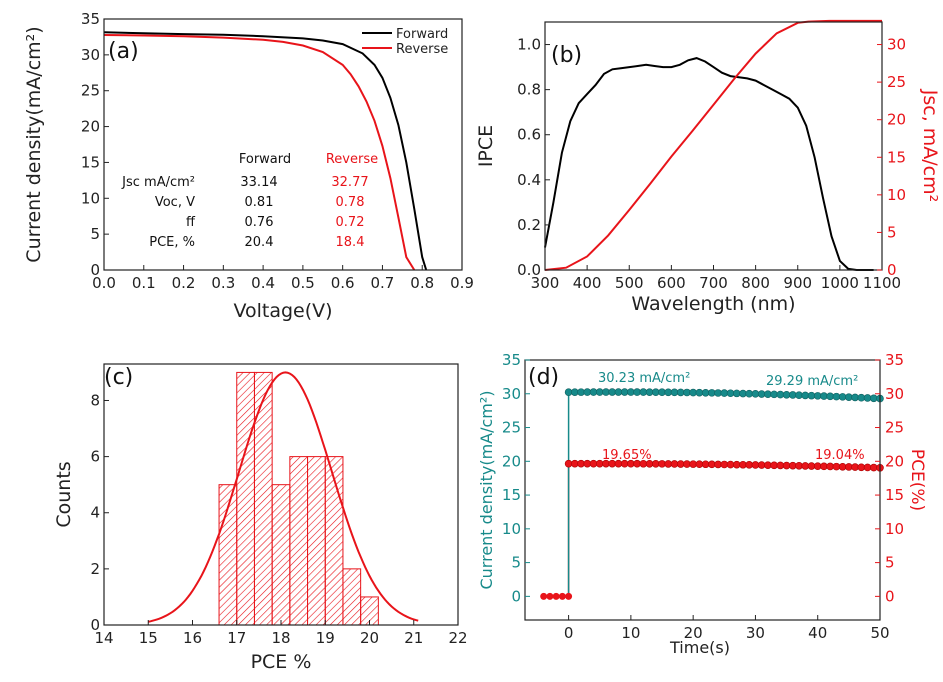  I want to click on y-tick-label: 0.2, so click(529, 225).